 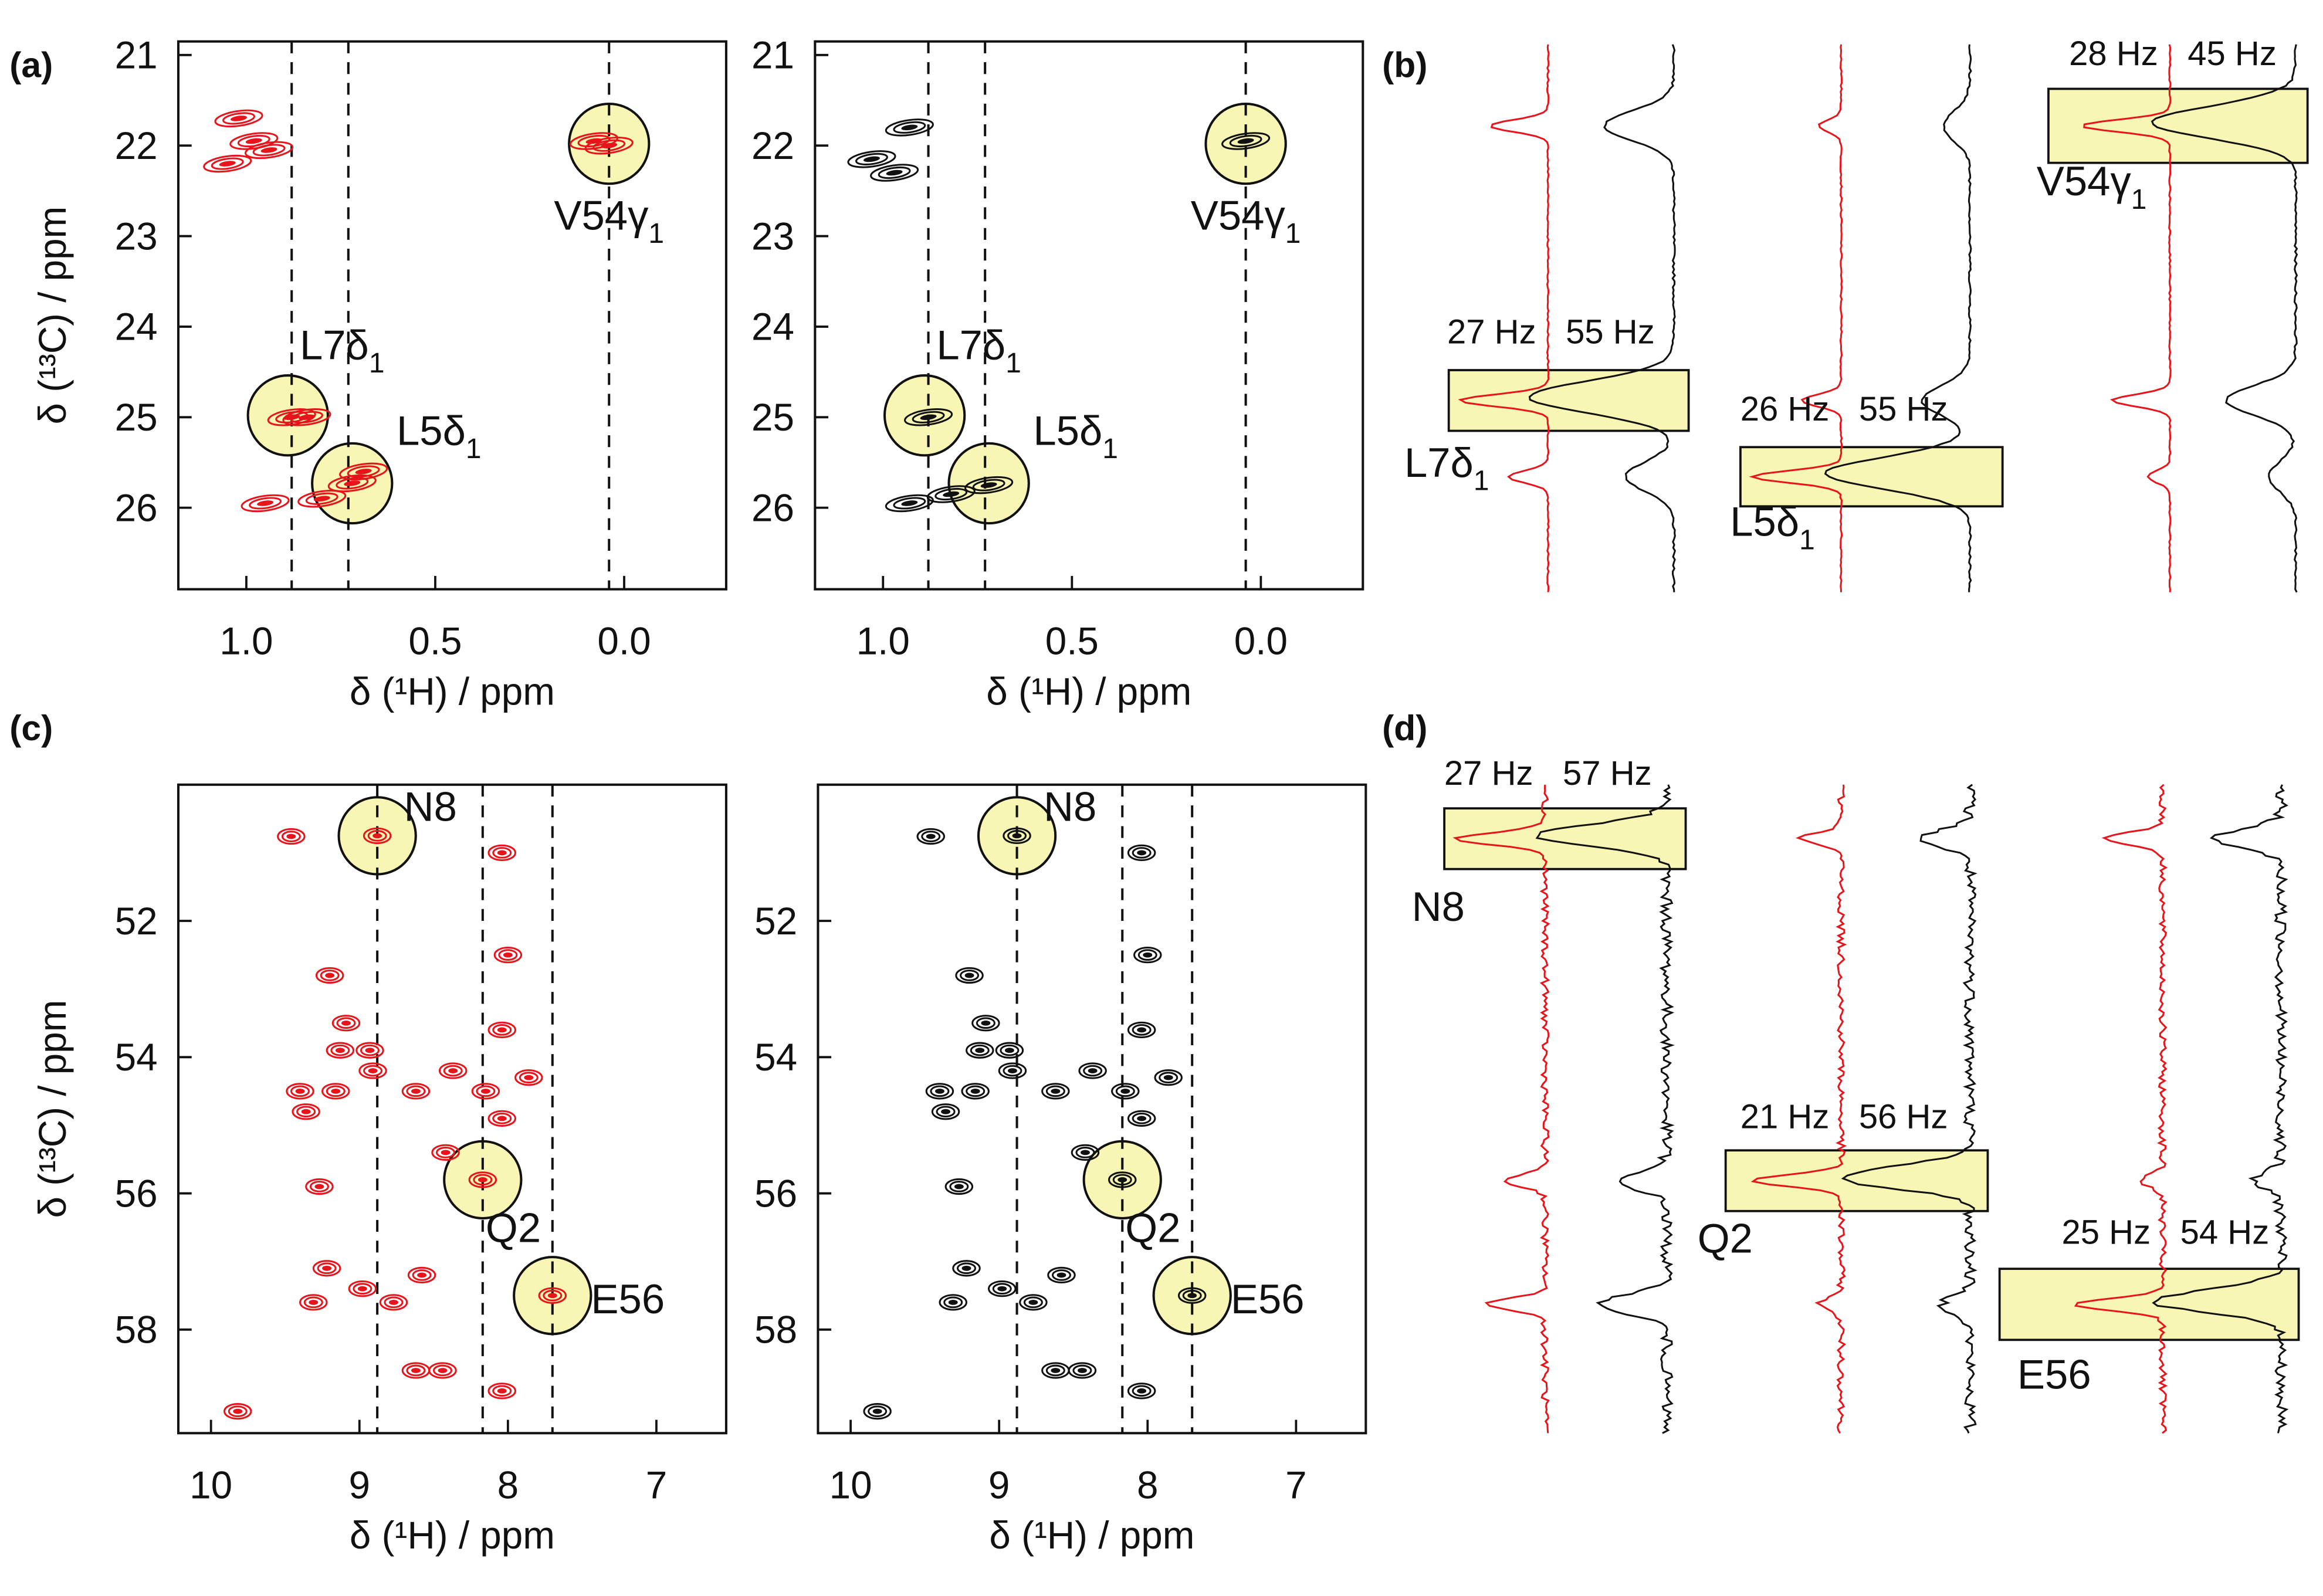 I want to click on label-text: L5δ, so click(x=1764, y=522).